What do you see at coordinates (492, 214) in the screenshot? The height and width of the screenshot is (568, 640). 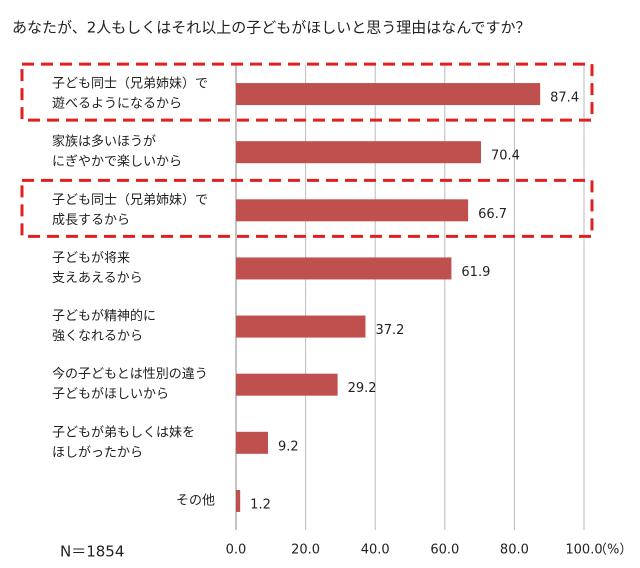 I see `value-label: 66.7` at bounding box center [492, 214].